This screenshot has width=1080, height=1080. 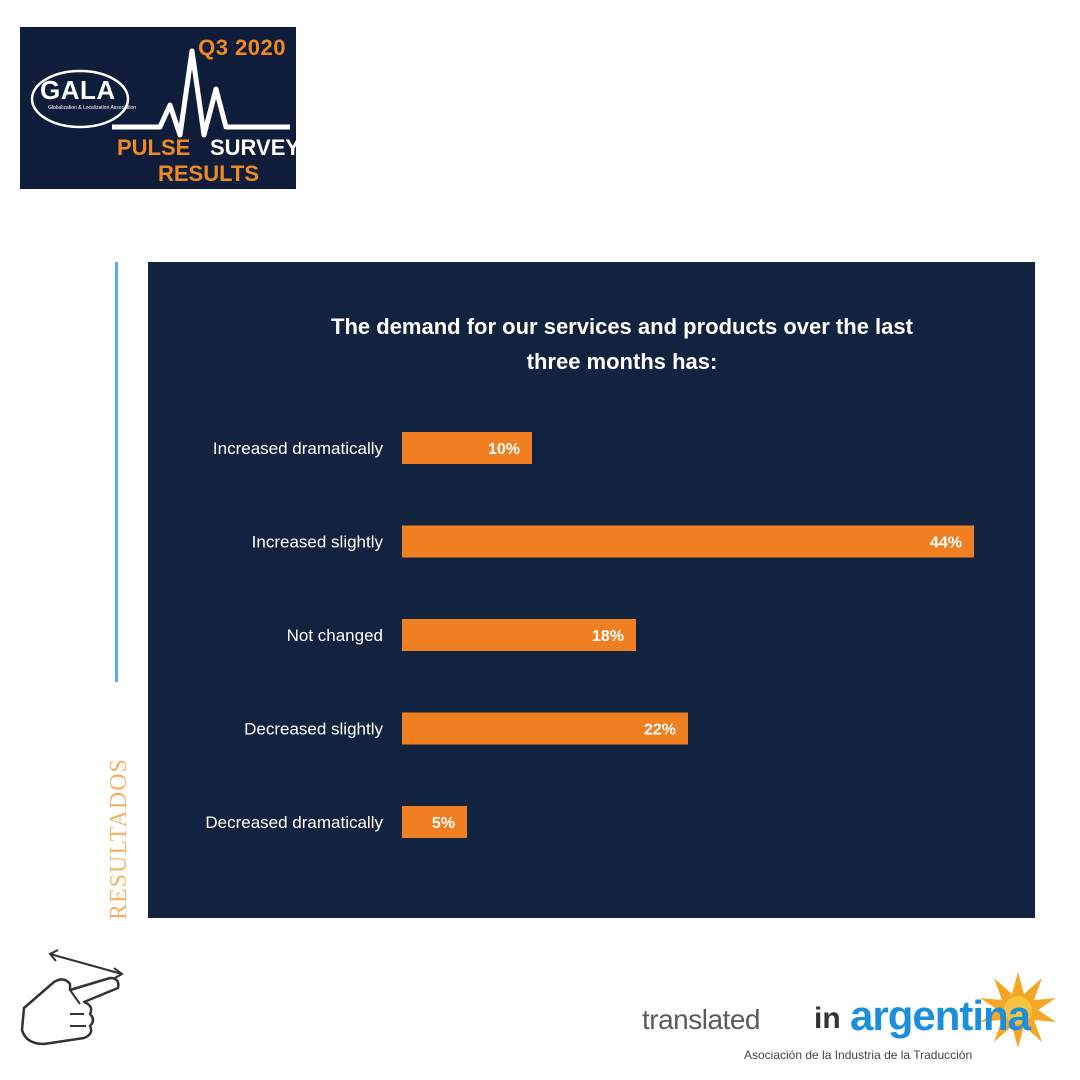 What do you see at coordinates (335, 635) in the screenshot?
I see `category-label: Not changed` at bounding box center [335, 635].